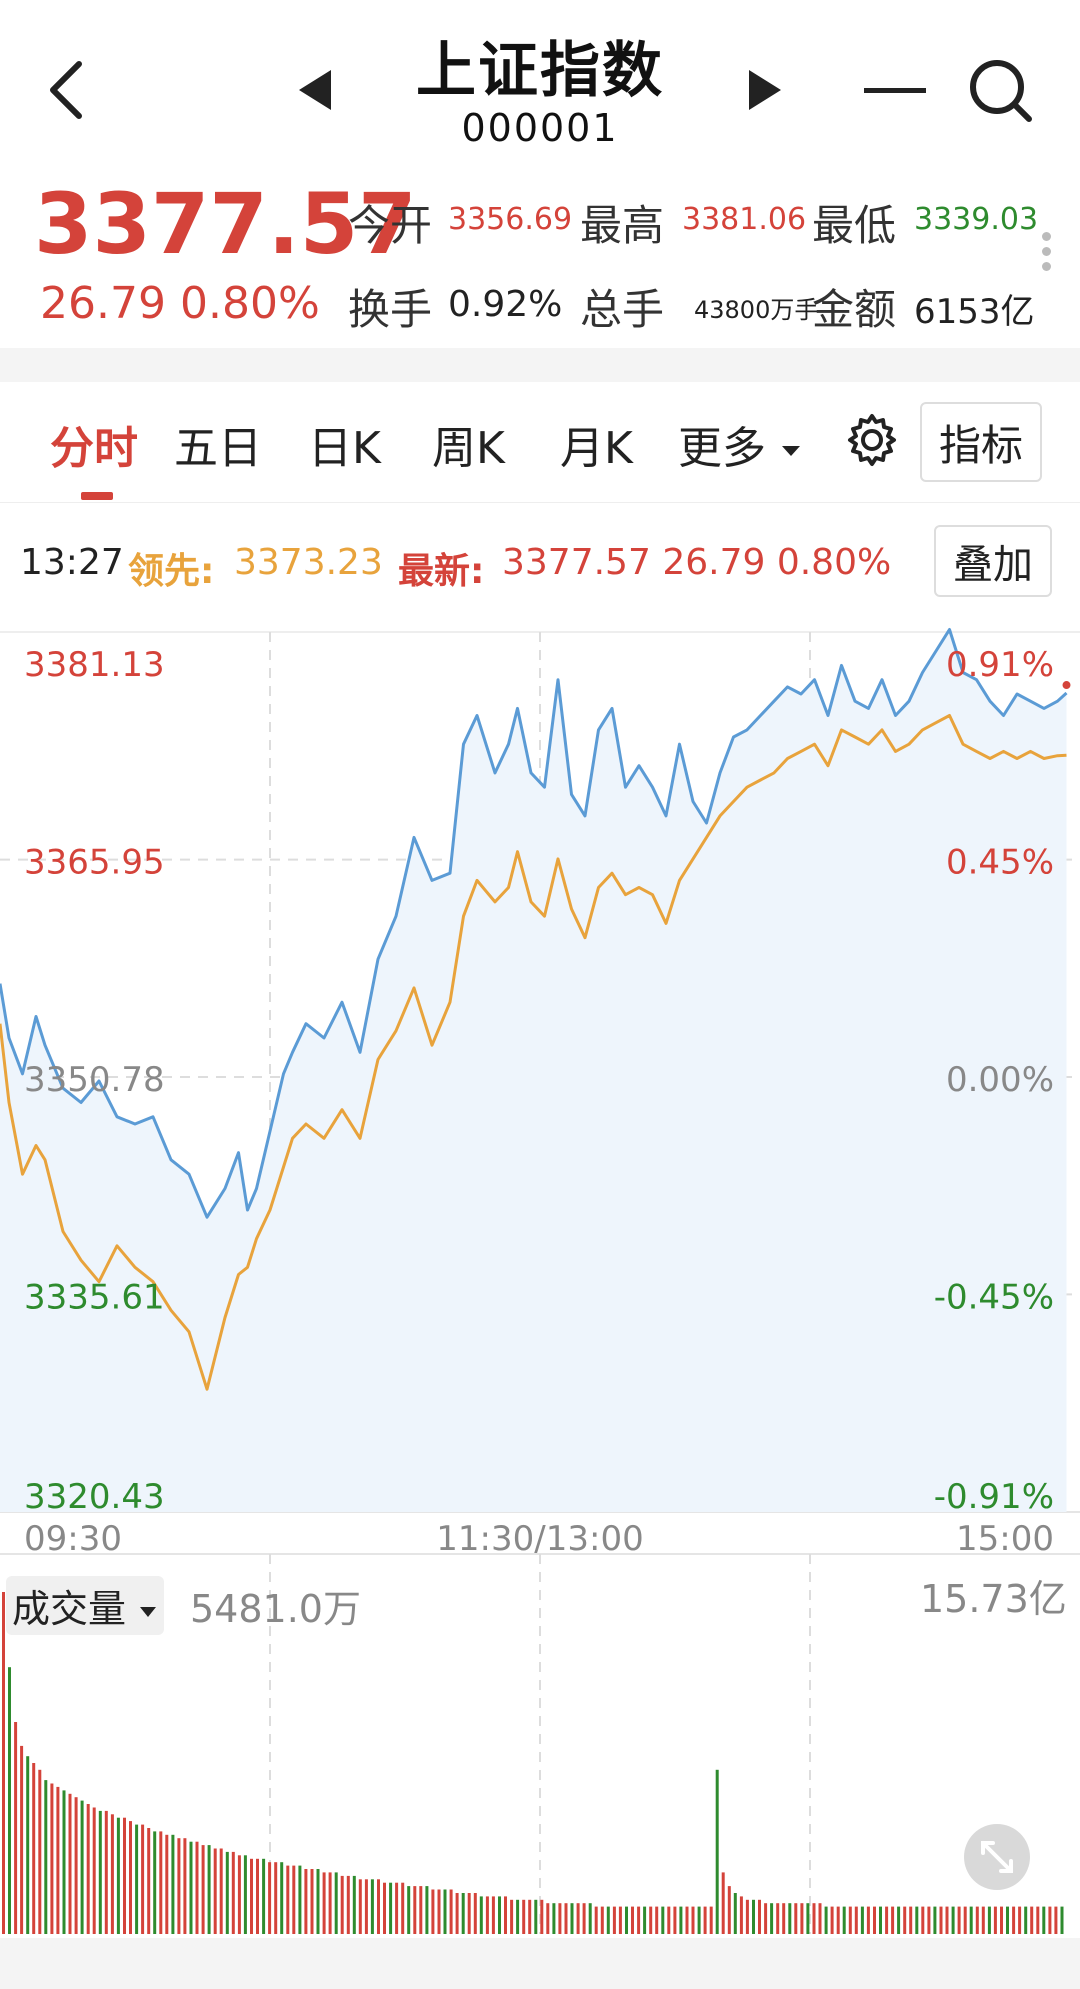 This screenshot has height=1989, width=1080. I want to click on volume-indicator-selector: 成交量, so click(85, 1605).